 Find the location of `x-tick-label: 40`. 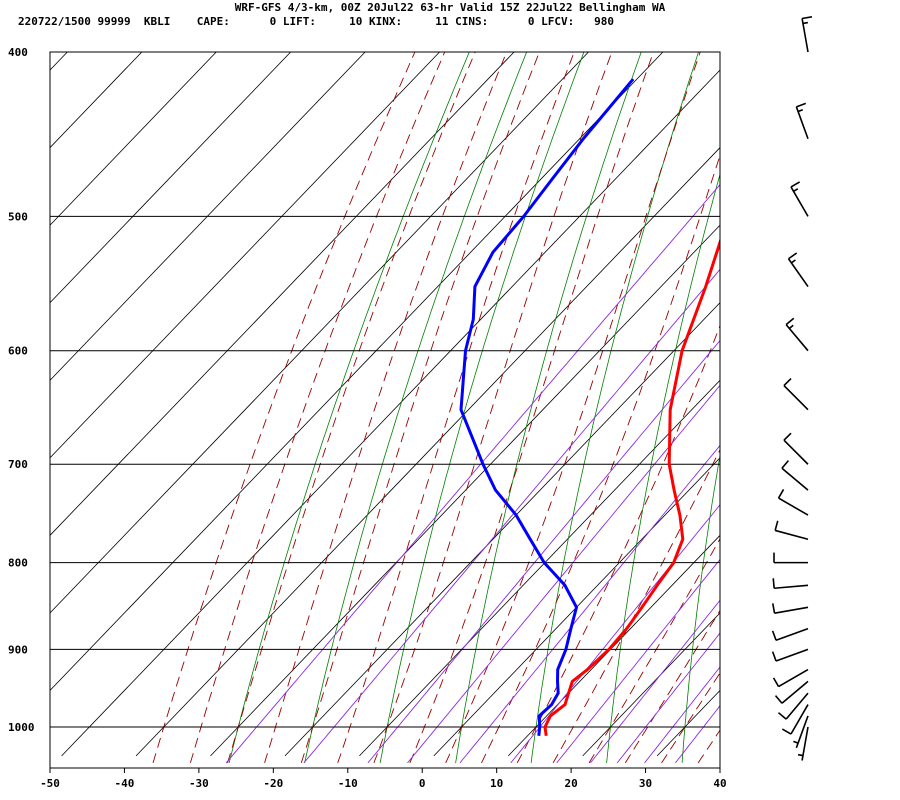

x-tick-label: 40 is located at coordinates (719, 783).